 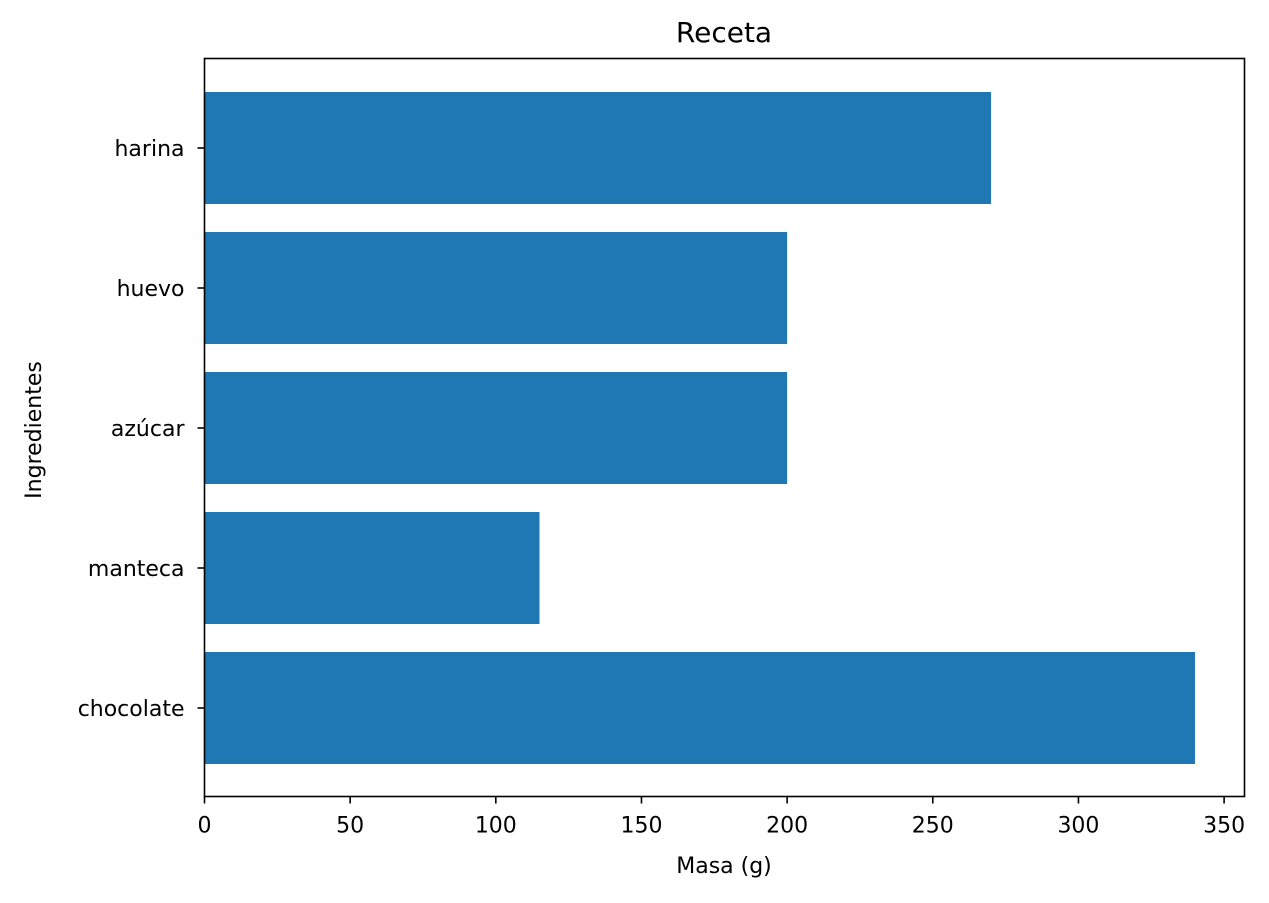 I want to click on x-tick-label: 150, so click(x=641, y=826).